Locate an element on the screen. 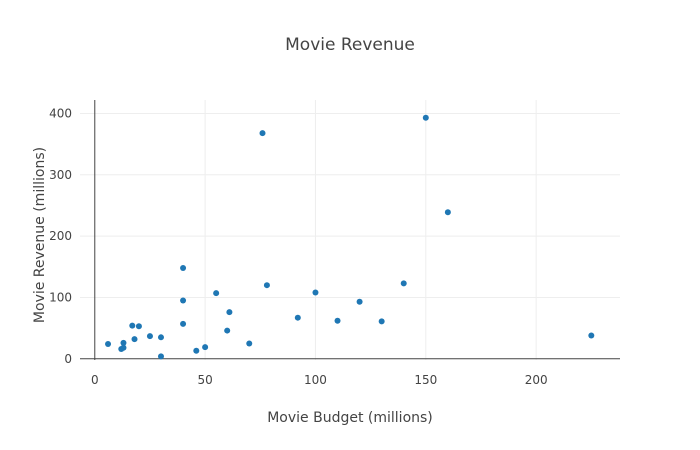  y-tick-label: 0 is located at coordinates (68, 359).